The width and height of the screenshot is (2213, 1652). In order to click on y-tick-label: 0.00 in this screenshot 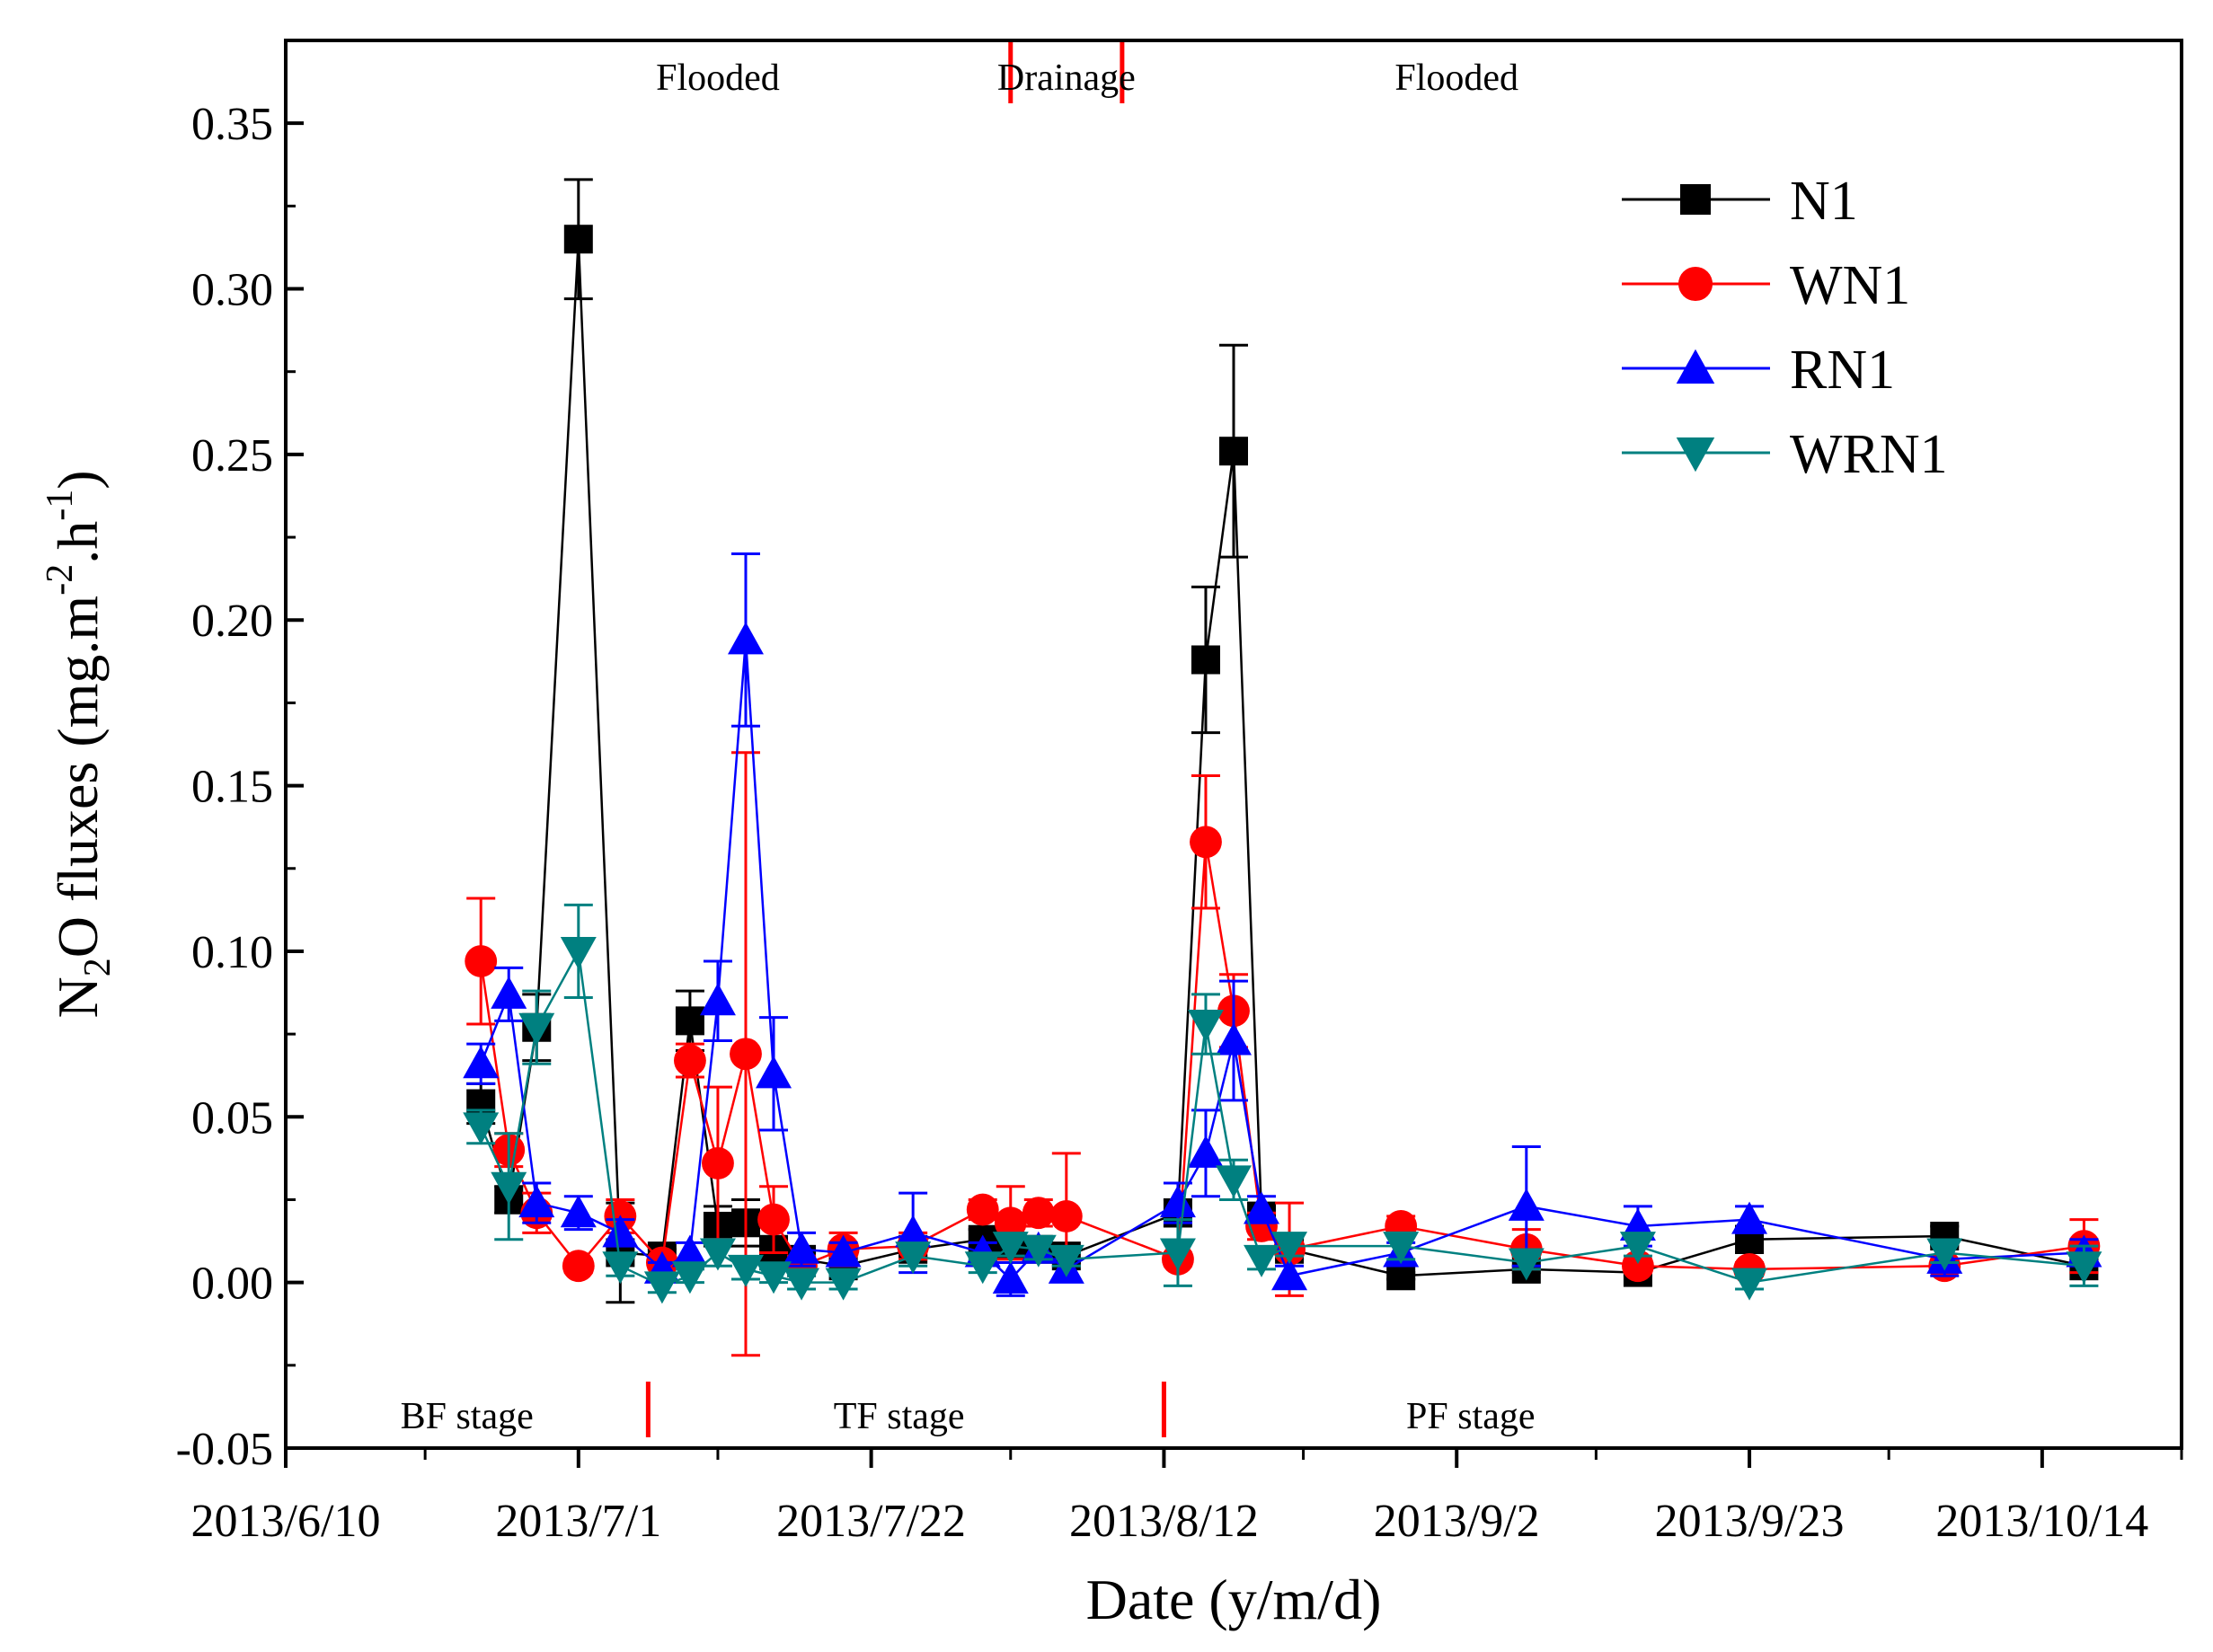, I will do `click(232, 1284)`.